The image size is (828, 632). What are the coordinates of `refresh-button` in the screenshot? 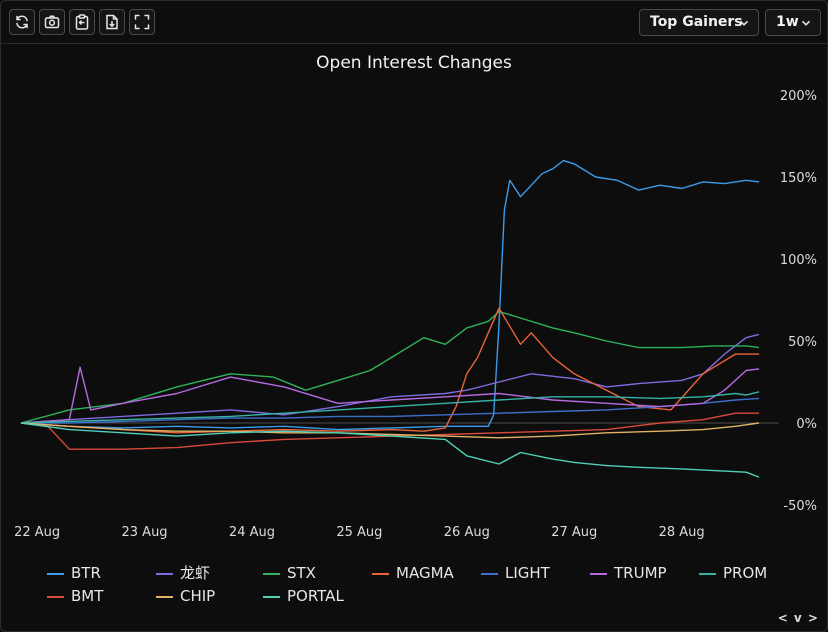 It's located at (22, 22).